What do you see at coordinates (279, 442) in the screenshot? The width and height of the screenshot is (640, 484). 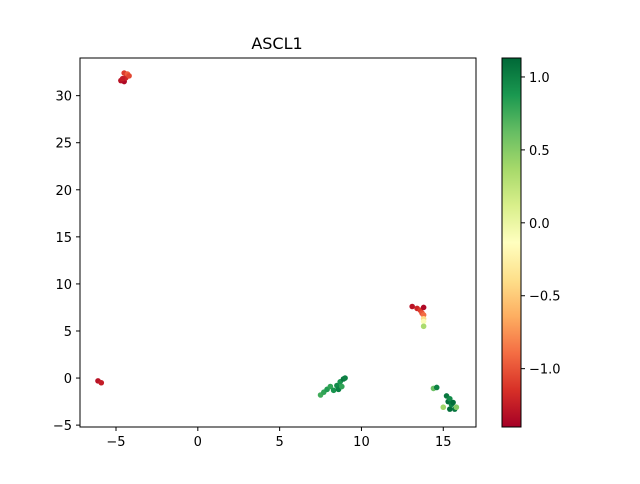 I see `x-tick-label: 5` at bounding box center [279, 442].